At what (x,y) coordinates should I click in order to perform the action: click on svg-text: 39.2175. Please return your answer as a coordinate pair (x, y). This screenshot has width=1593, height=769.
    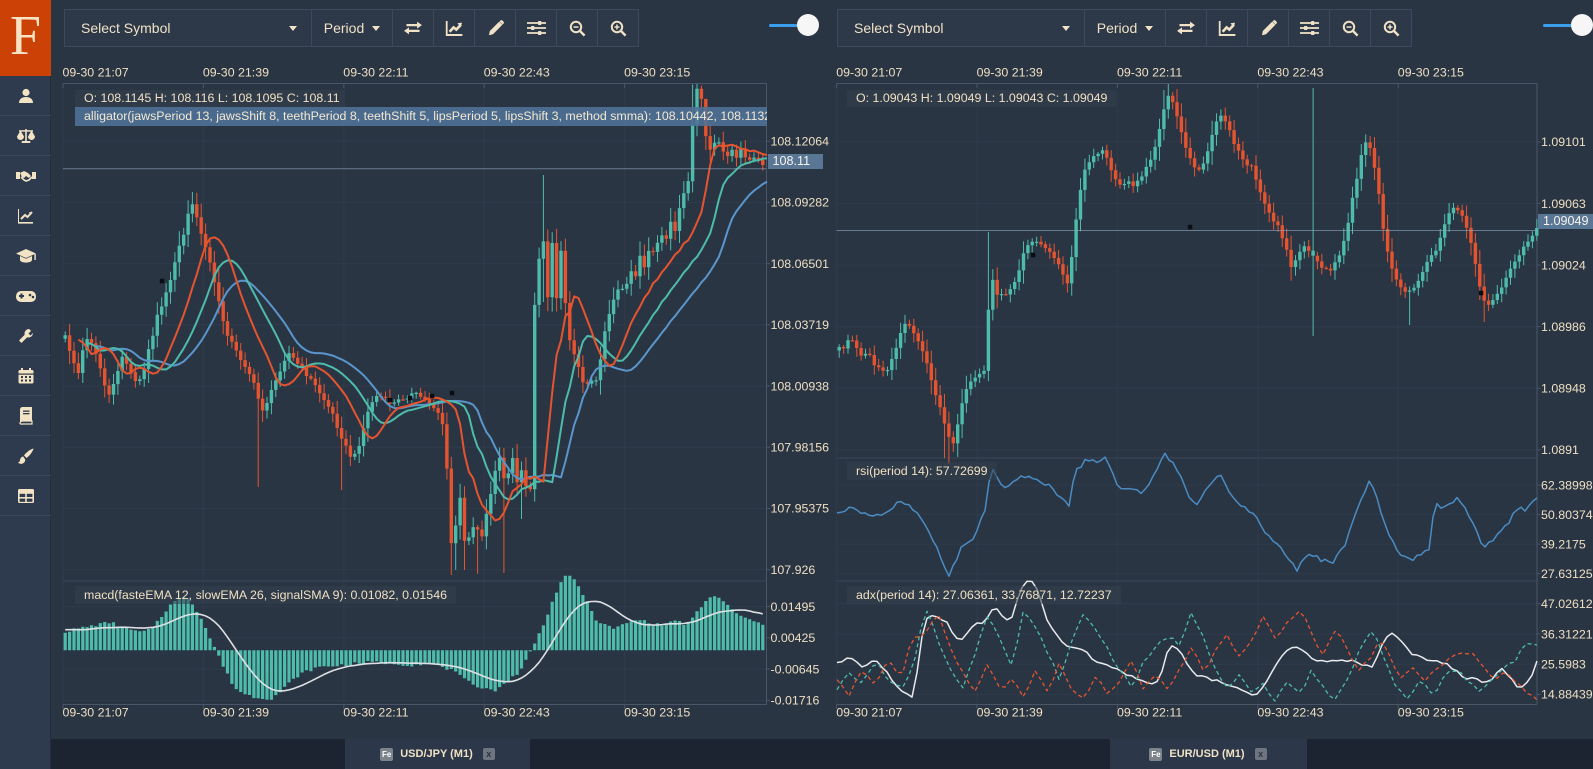
    Looking at the image, I should click on (1563, 544).